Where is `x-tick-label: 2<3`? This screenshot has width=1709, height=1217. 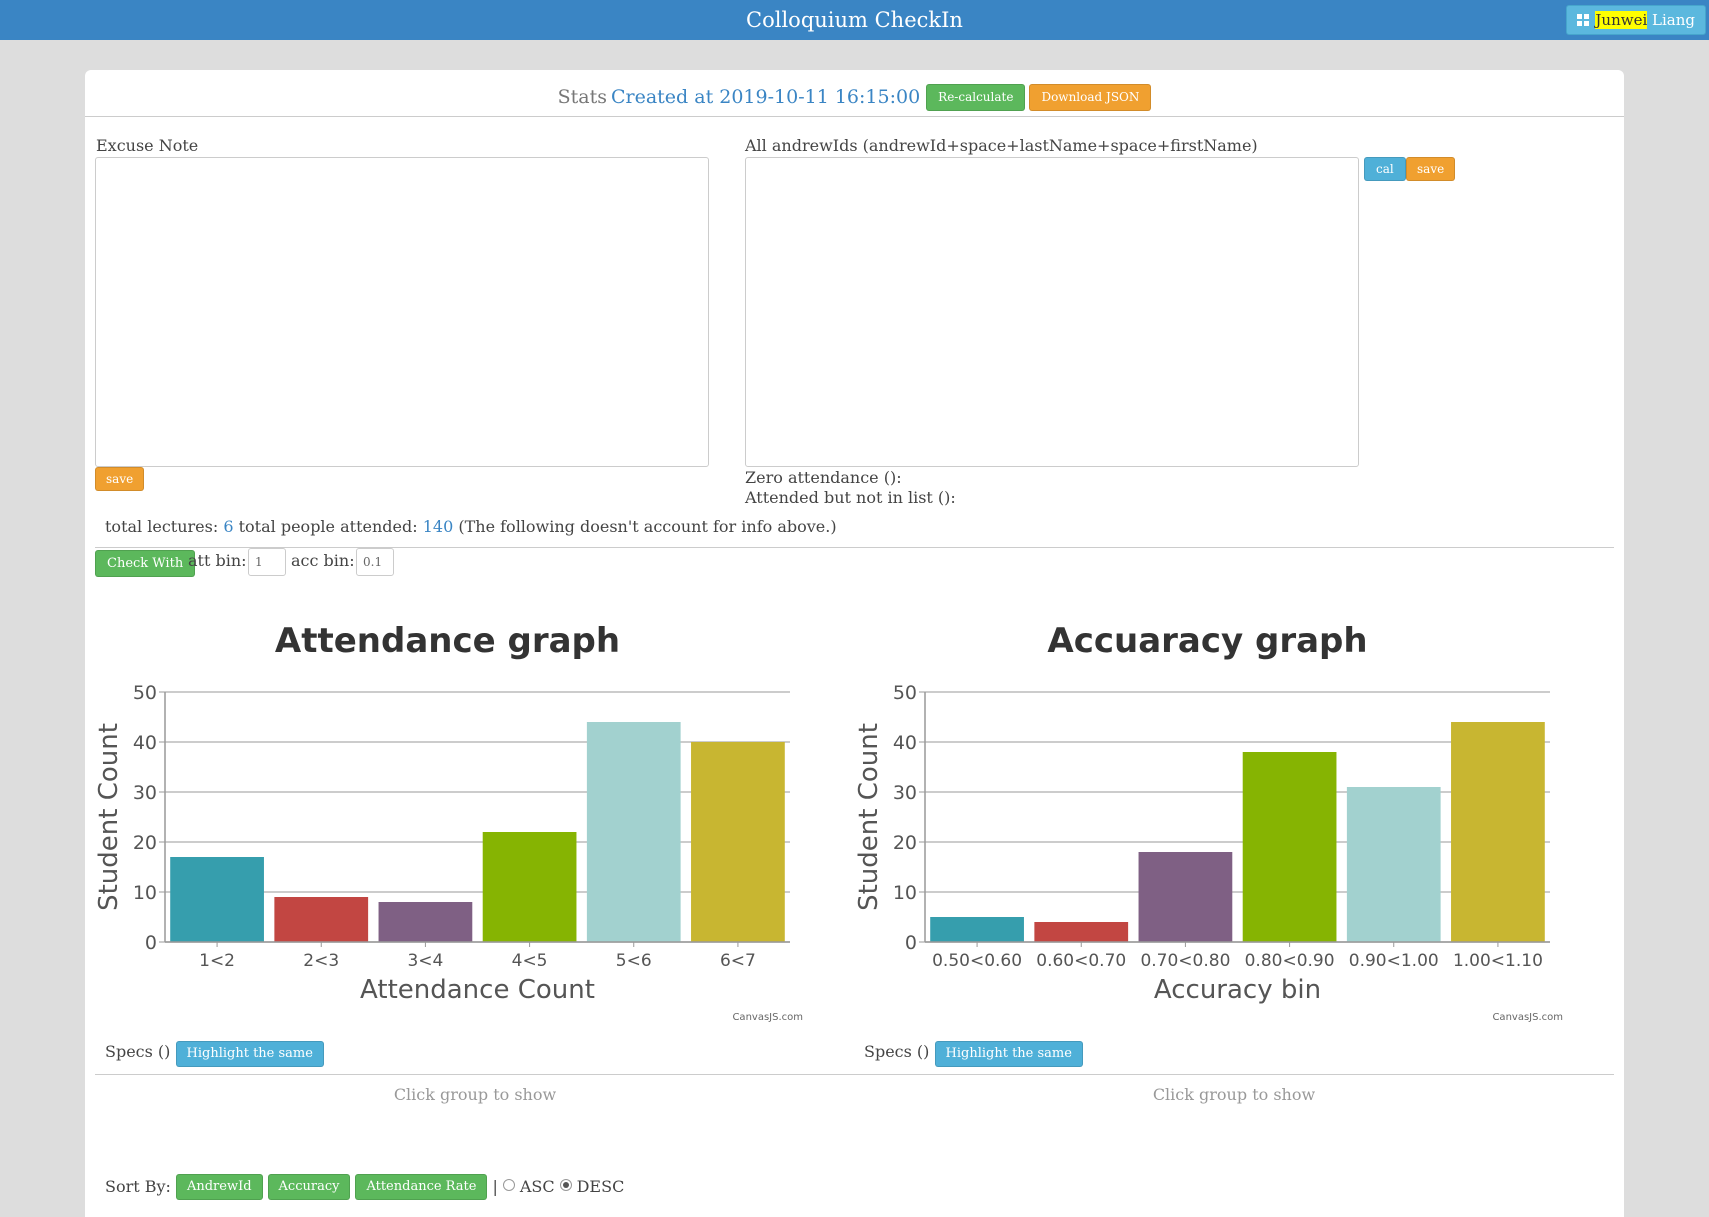
x-tick-label: 2<3 is located at coordinates (321, 961).